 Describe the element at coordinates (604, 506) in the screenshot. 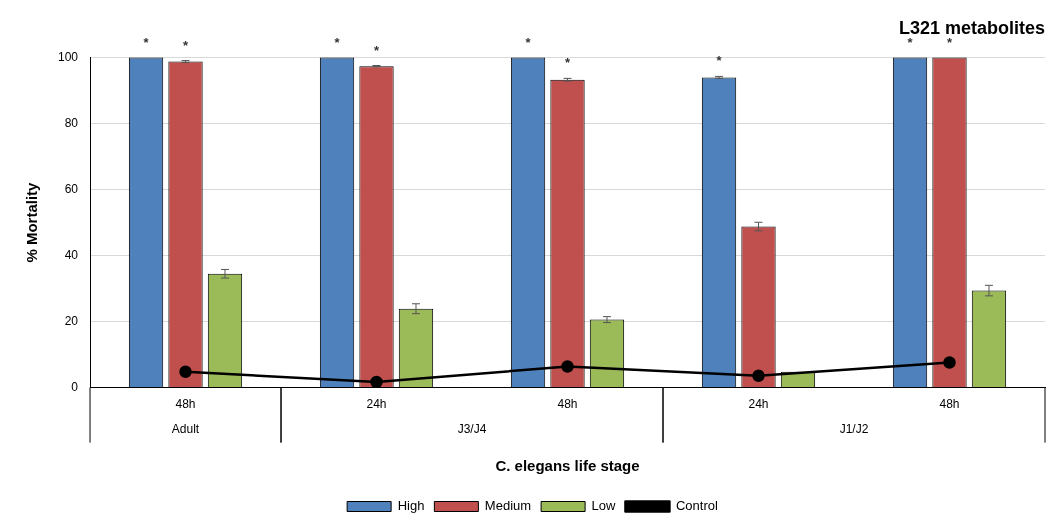

I see `legend-label: Low` at that location.